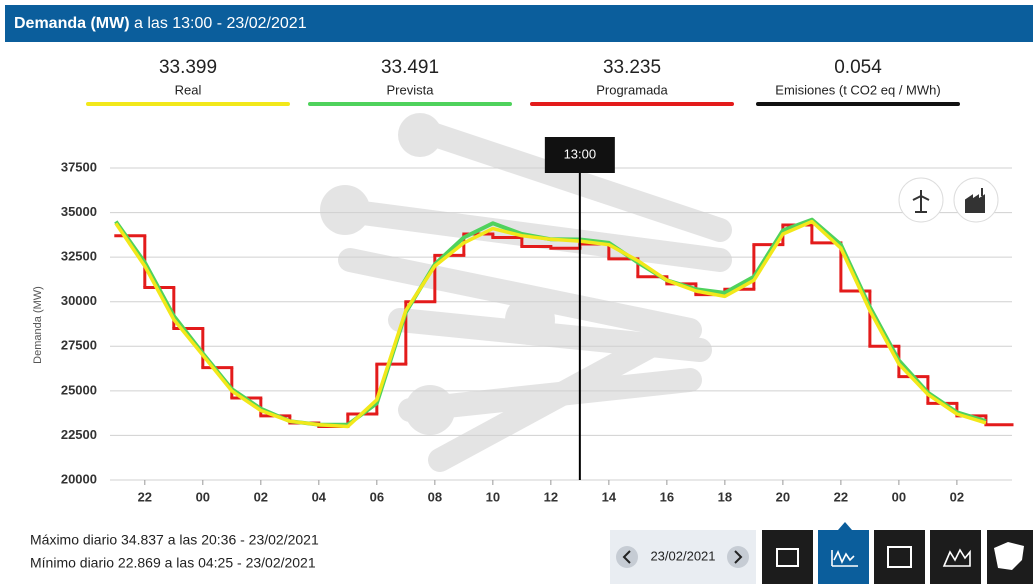  I want to click on header-bar, so click(519, 23).